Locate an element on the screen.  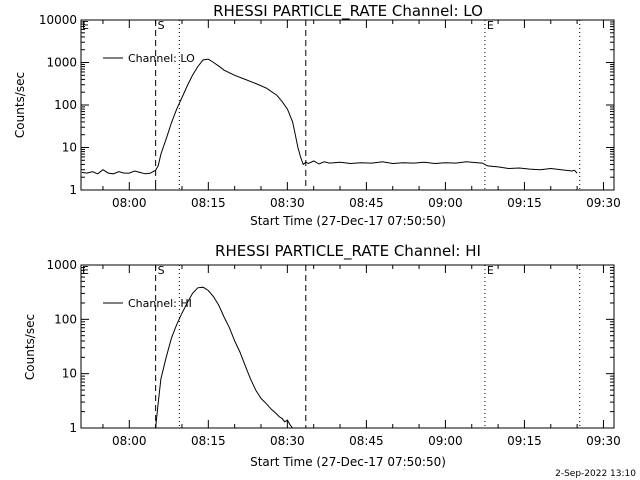
series-line is located at coordinates (224, 357).